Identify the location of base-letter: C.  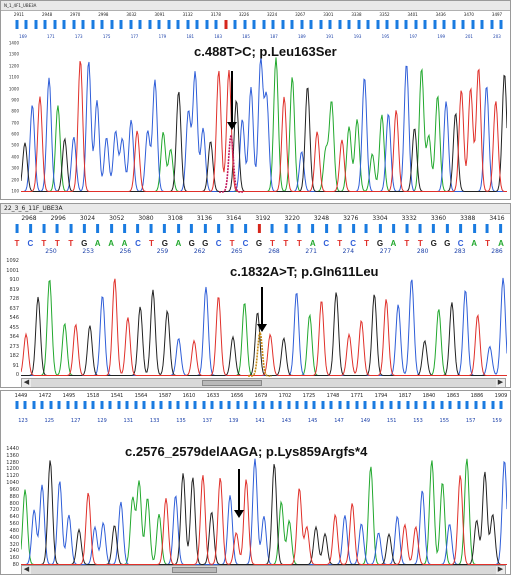
(138, 243).